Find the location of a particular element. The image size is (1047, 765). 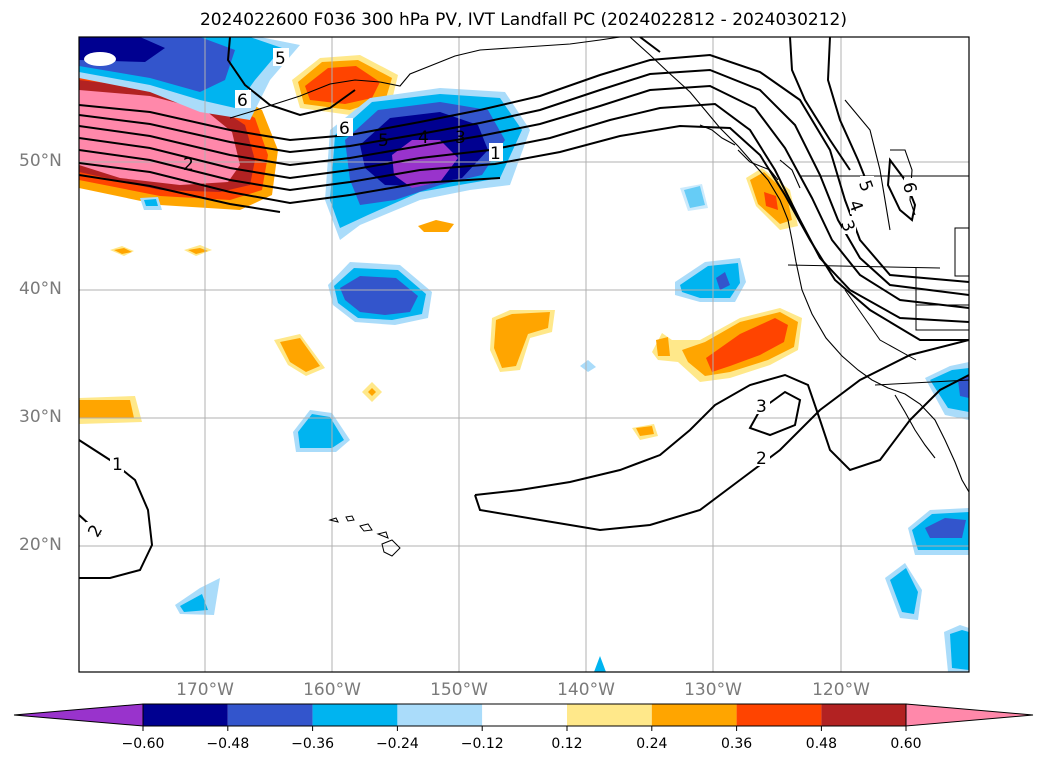

lat-label-20n: 20°N is located at coordinates (40, 545).